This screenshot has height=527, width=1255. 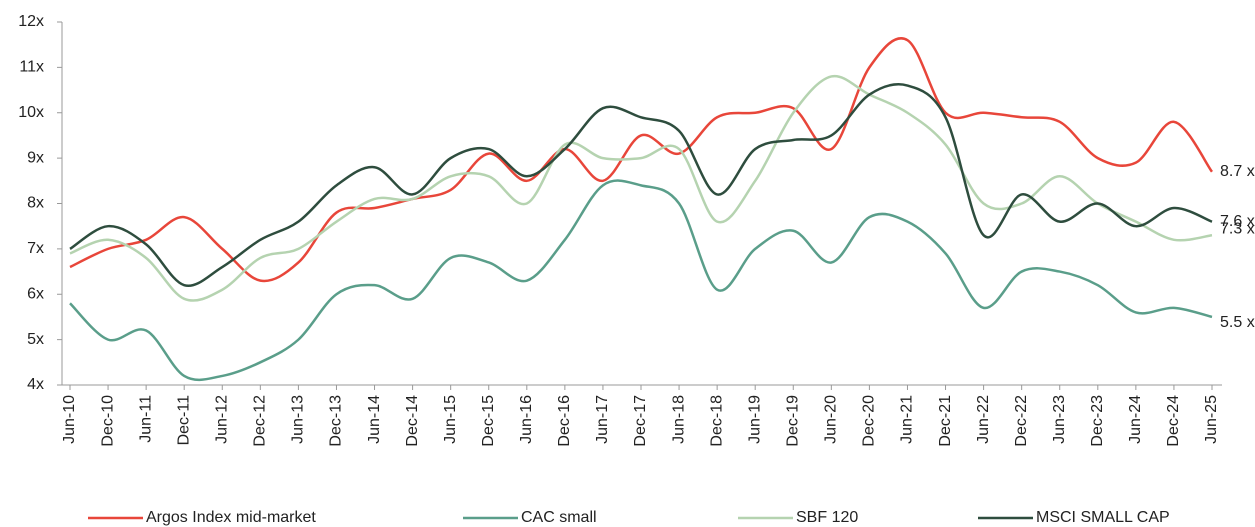 What do you see at coordinates (1211, 419) in the screenshot?
I see `x-tick-label: Jun-25` at bounding box center [1211, 419].